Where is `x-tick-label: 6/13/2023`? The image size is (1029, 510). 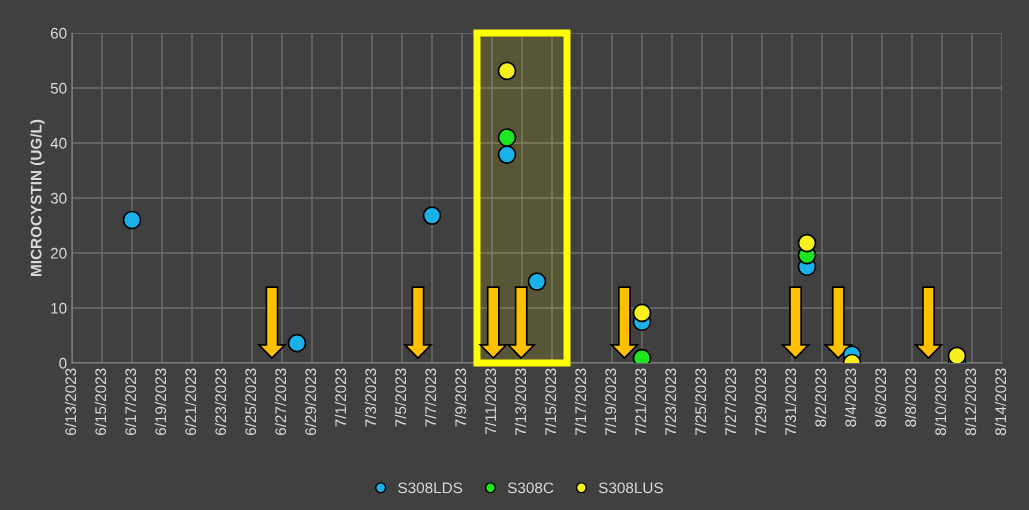 x-tick-label: 6/13/2023 is located at coordinates (70, 402).